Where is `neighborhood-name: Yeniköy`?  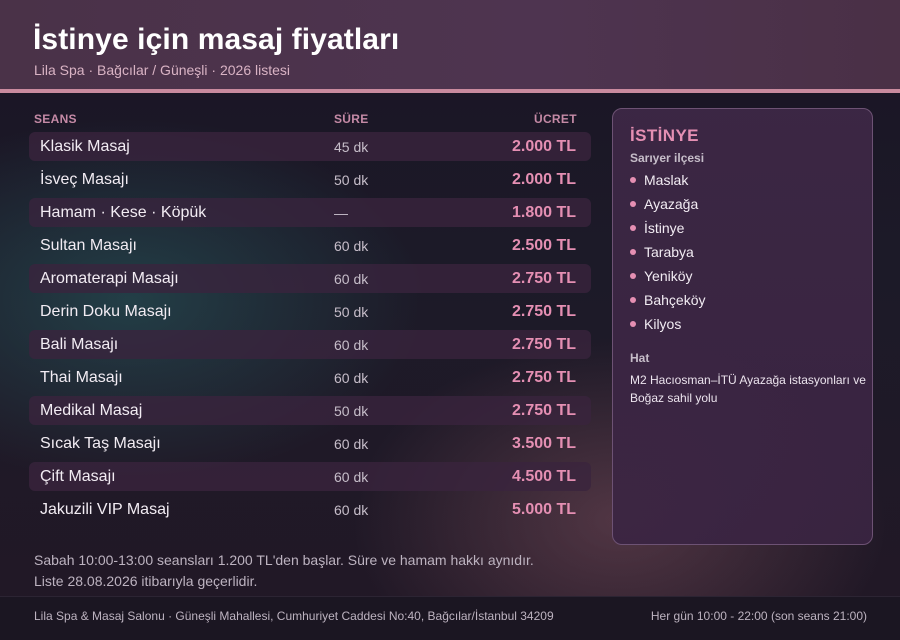 neighborhood-name: Yeniköy is located at coordinates (668, 276).